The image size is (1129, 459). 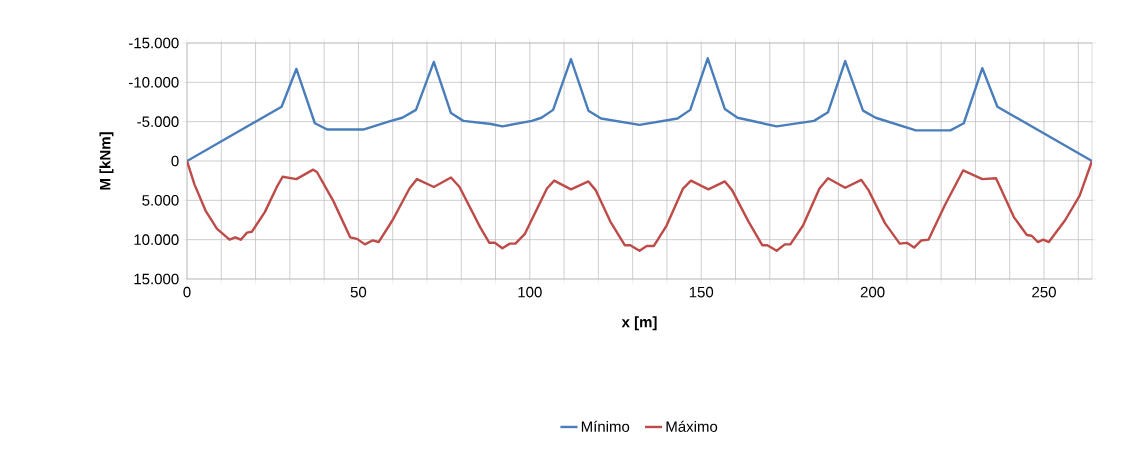 I want to click on y-tick-label: 15.000, so click(x=156, y=279).